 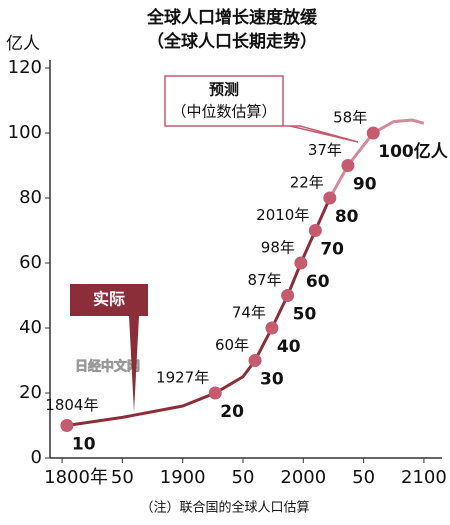 I want to click on value-label: 50, so click(x=305, y=315).